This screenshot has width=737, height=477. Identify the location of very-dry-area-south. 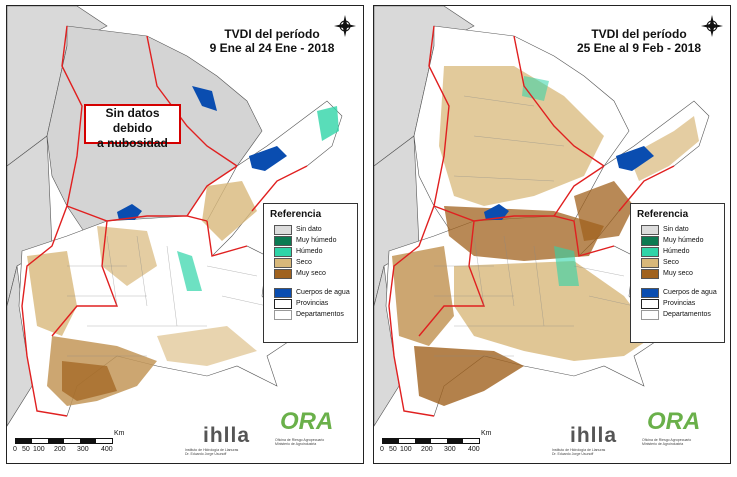
(469, 376).